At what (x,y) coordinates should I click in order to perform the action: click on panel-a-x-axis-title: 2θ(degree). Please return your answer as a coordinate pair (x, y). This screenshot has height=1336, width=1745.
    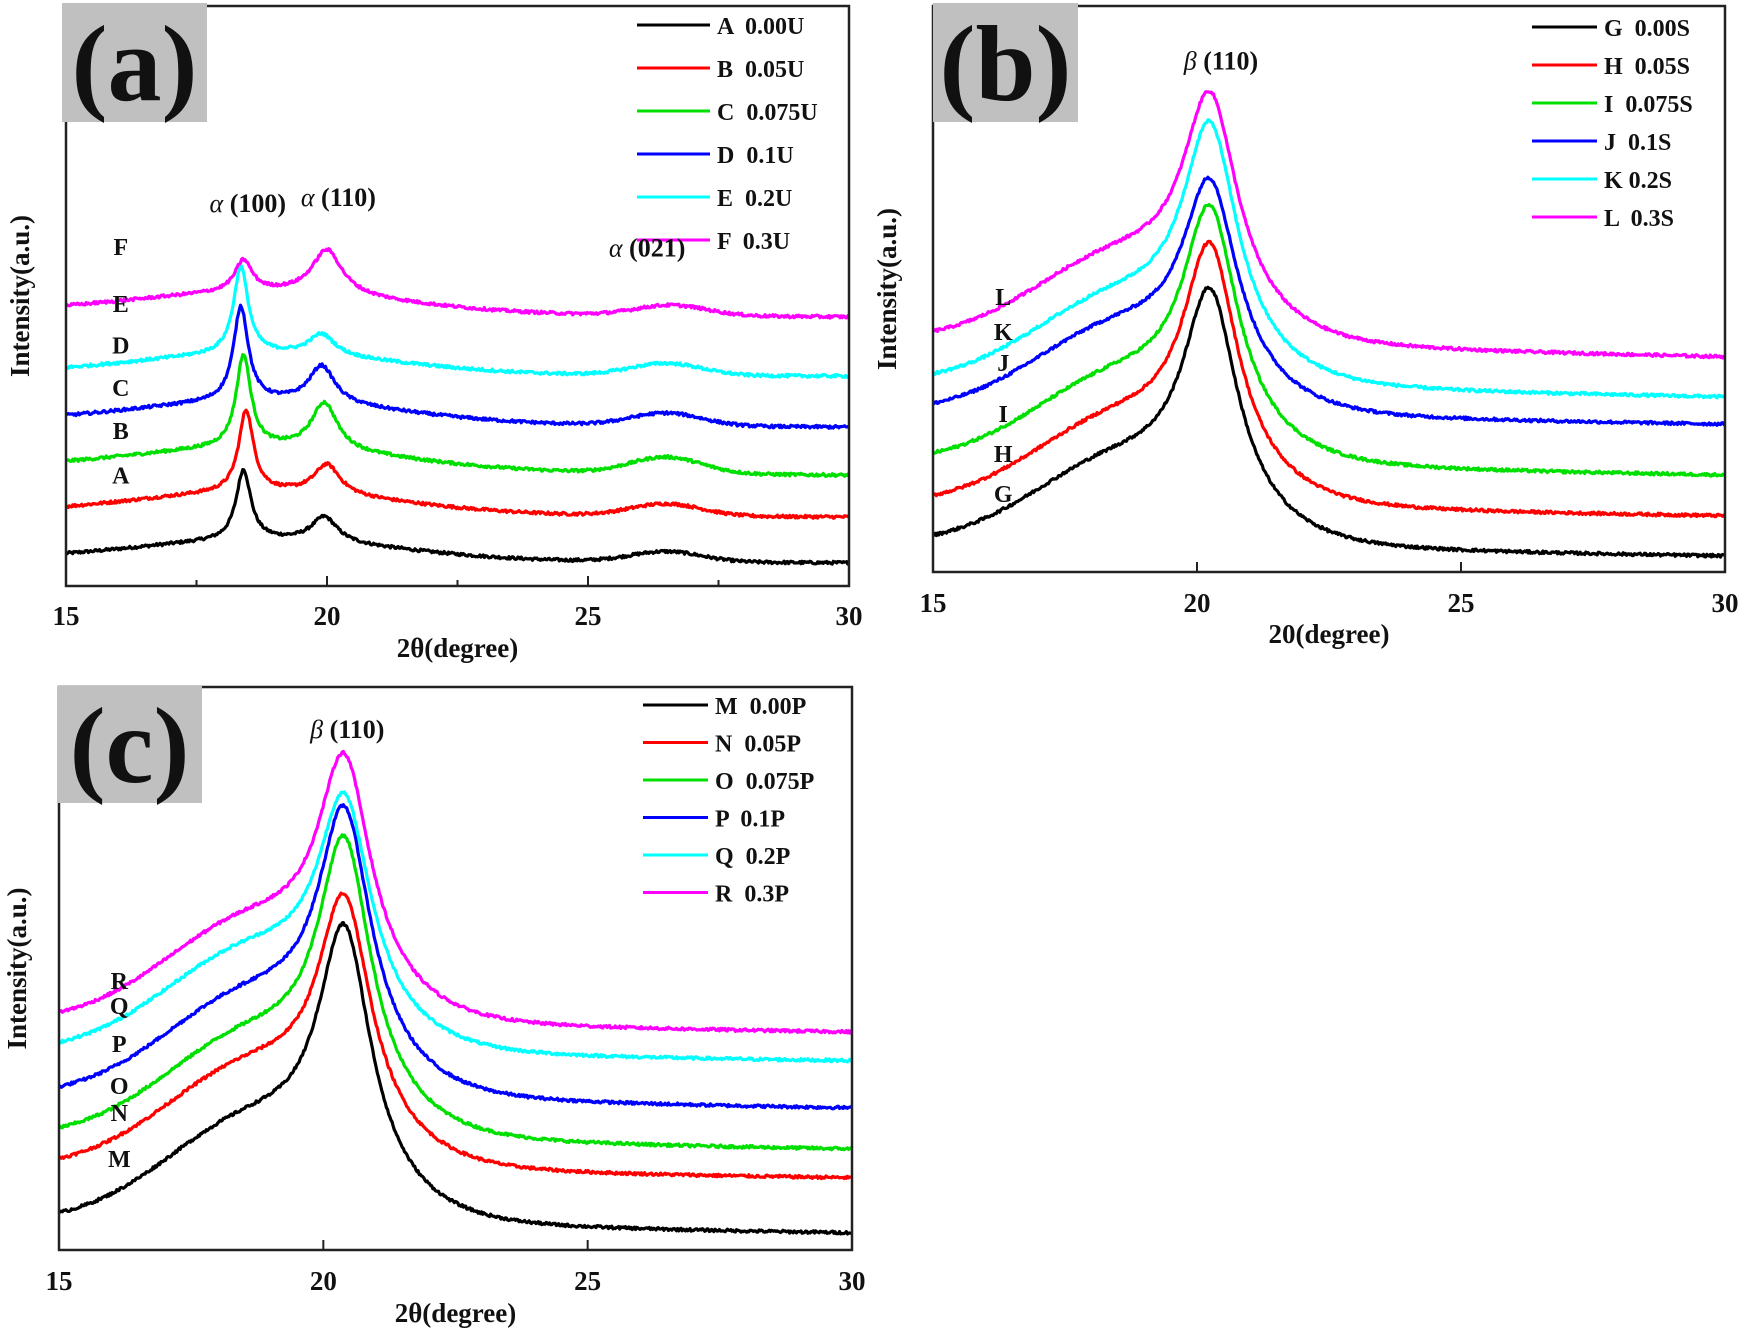
    Looking at the image, I should click on (458, 648).